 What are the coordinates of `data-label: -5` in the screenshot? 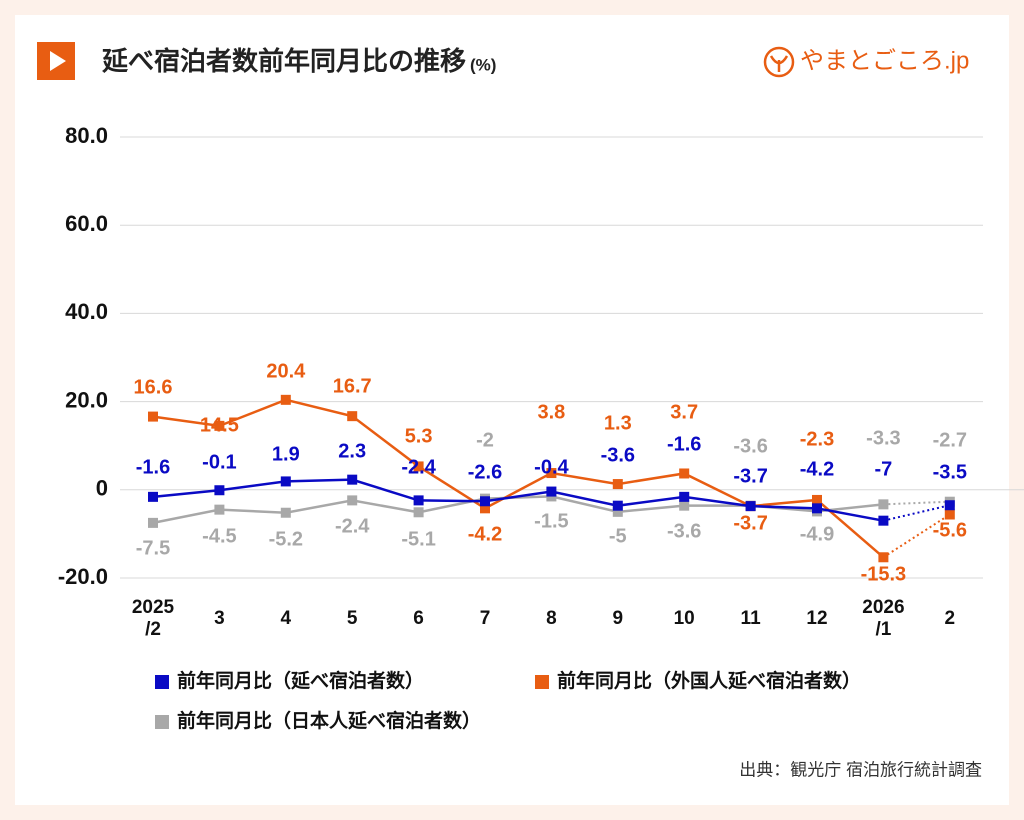 It's located at (618, 536).